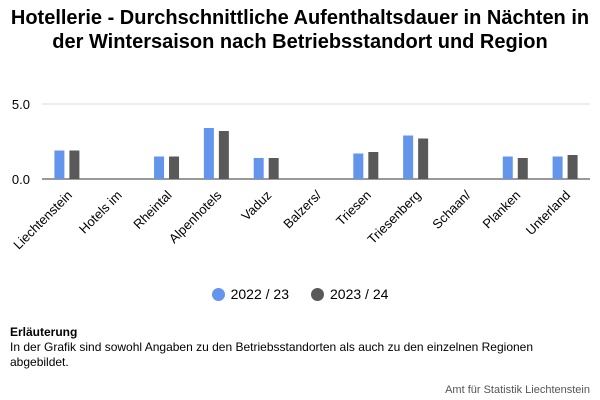  Describe the element at coordinates (44, 332) in the screenshot. I see `explanation-heading: Erläuterung` at that location.